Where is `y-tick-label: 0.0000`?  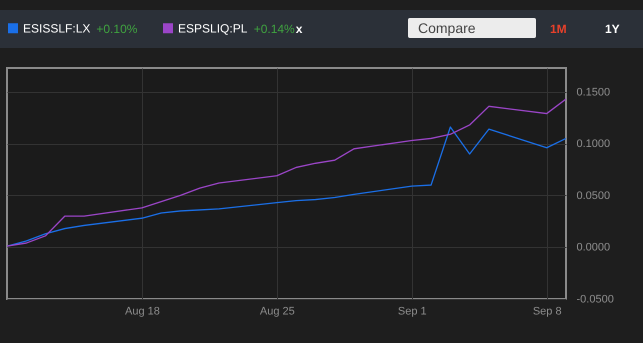
y-tick-label: 0.0000 is located at coordinates (593, 248).